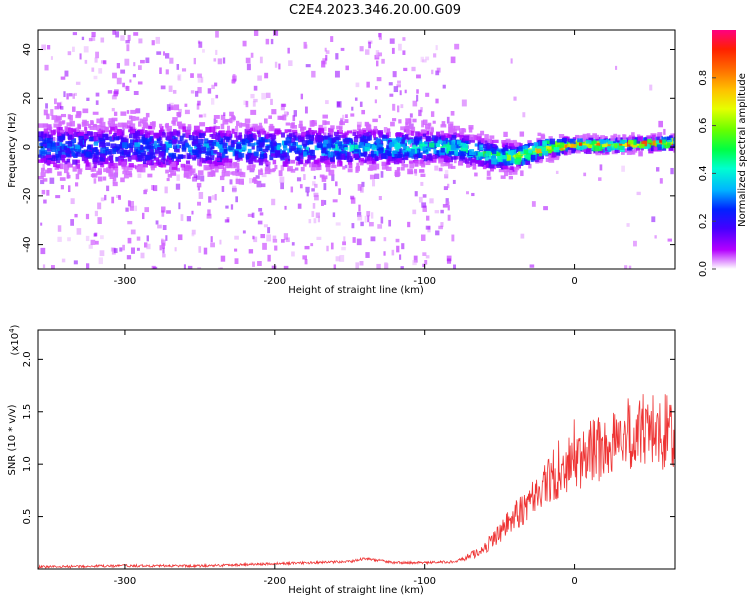 This screenshot has width=750, height=600. Describe the element at coordinates (703, 173) in the screenshot. I see `colorbar-tick-label: 0.4` at that location.